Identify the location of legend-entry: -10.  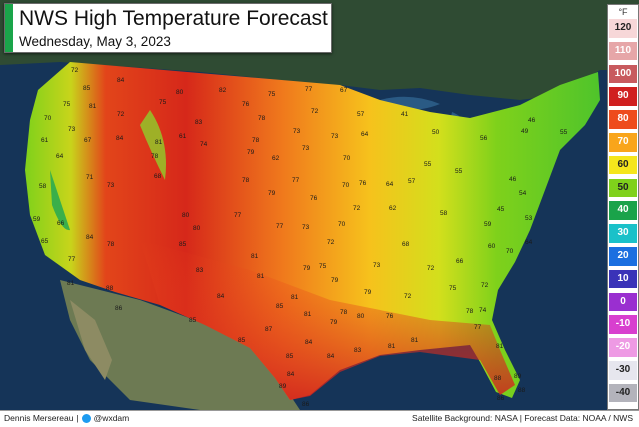
(623, 324).